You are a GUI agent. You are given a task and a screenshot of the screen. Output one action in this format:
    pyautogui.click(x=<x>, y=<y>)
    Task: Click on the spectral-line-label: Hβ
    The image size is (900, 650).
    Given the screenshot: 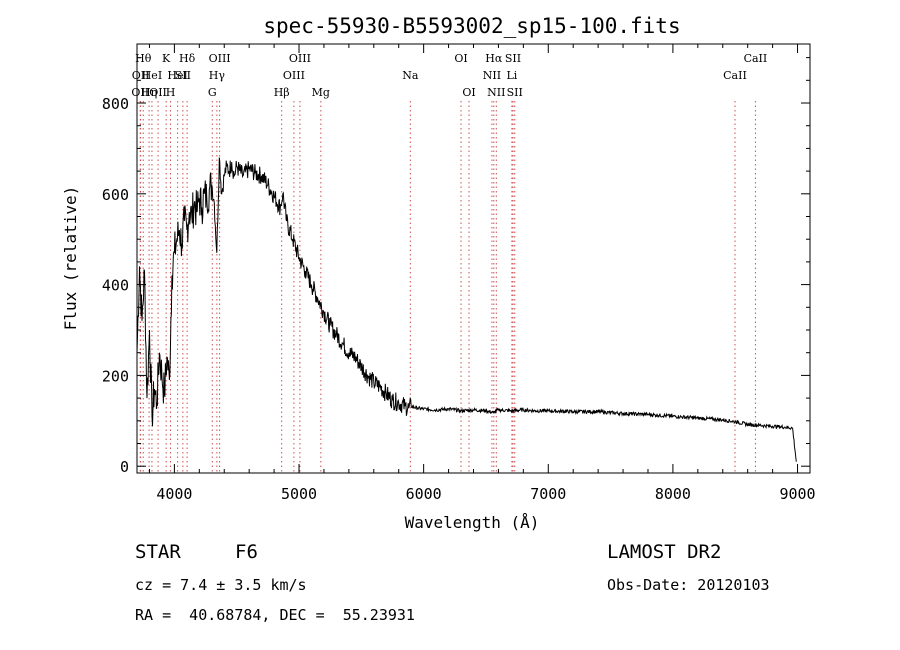 What is the action you would take?
    pyautogui.click(x=282, y=92)
    